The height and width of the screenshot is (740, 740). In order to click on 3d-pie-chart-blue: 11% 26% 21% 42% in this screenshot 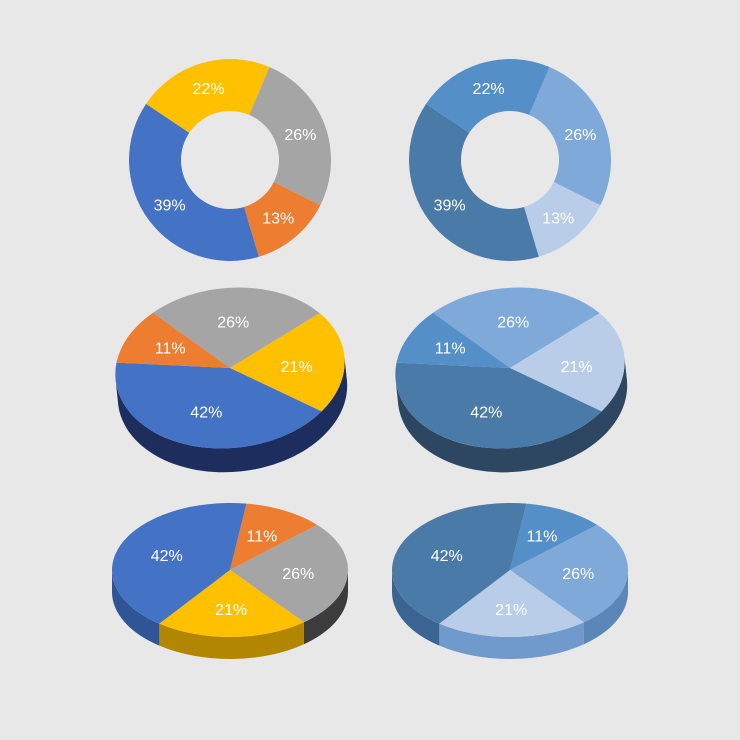, I will do `click(510, 581)`.